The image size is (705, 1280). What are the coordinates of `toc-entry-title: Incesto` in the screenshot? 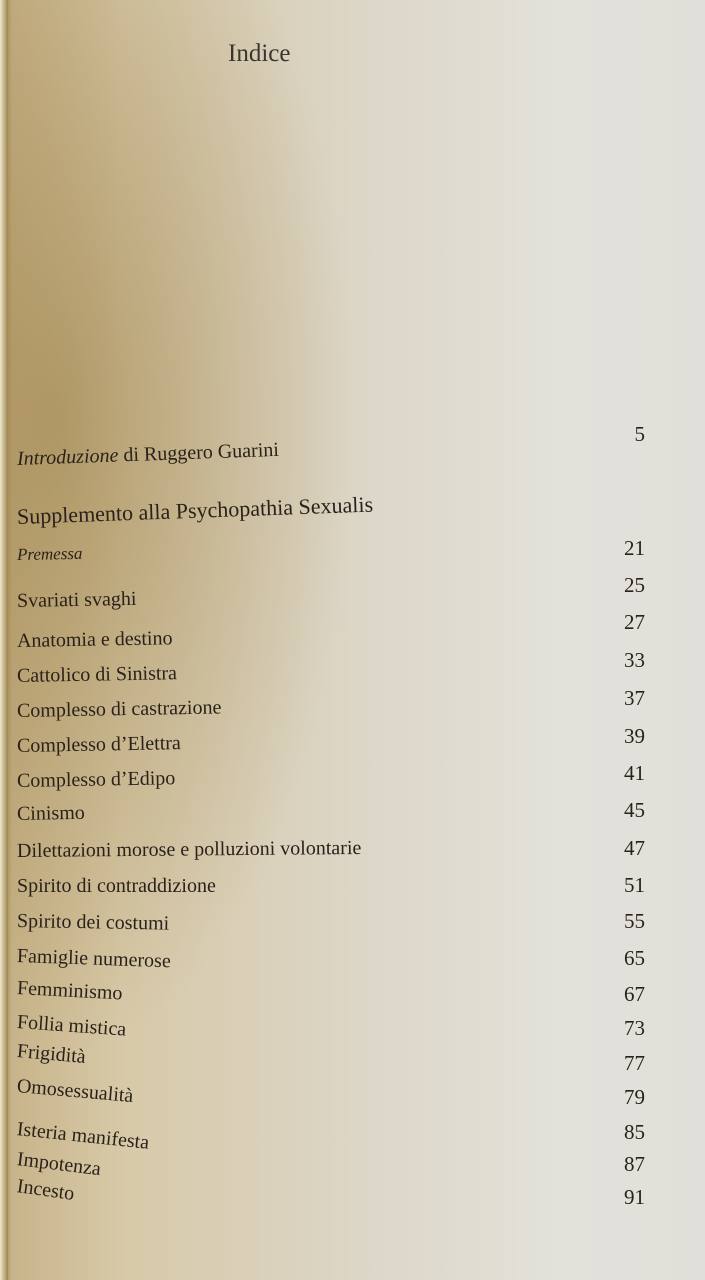 It's located at (45, 1190).